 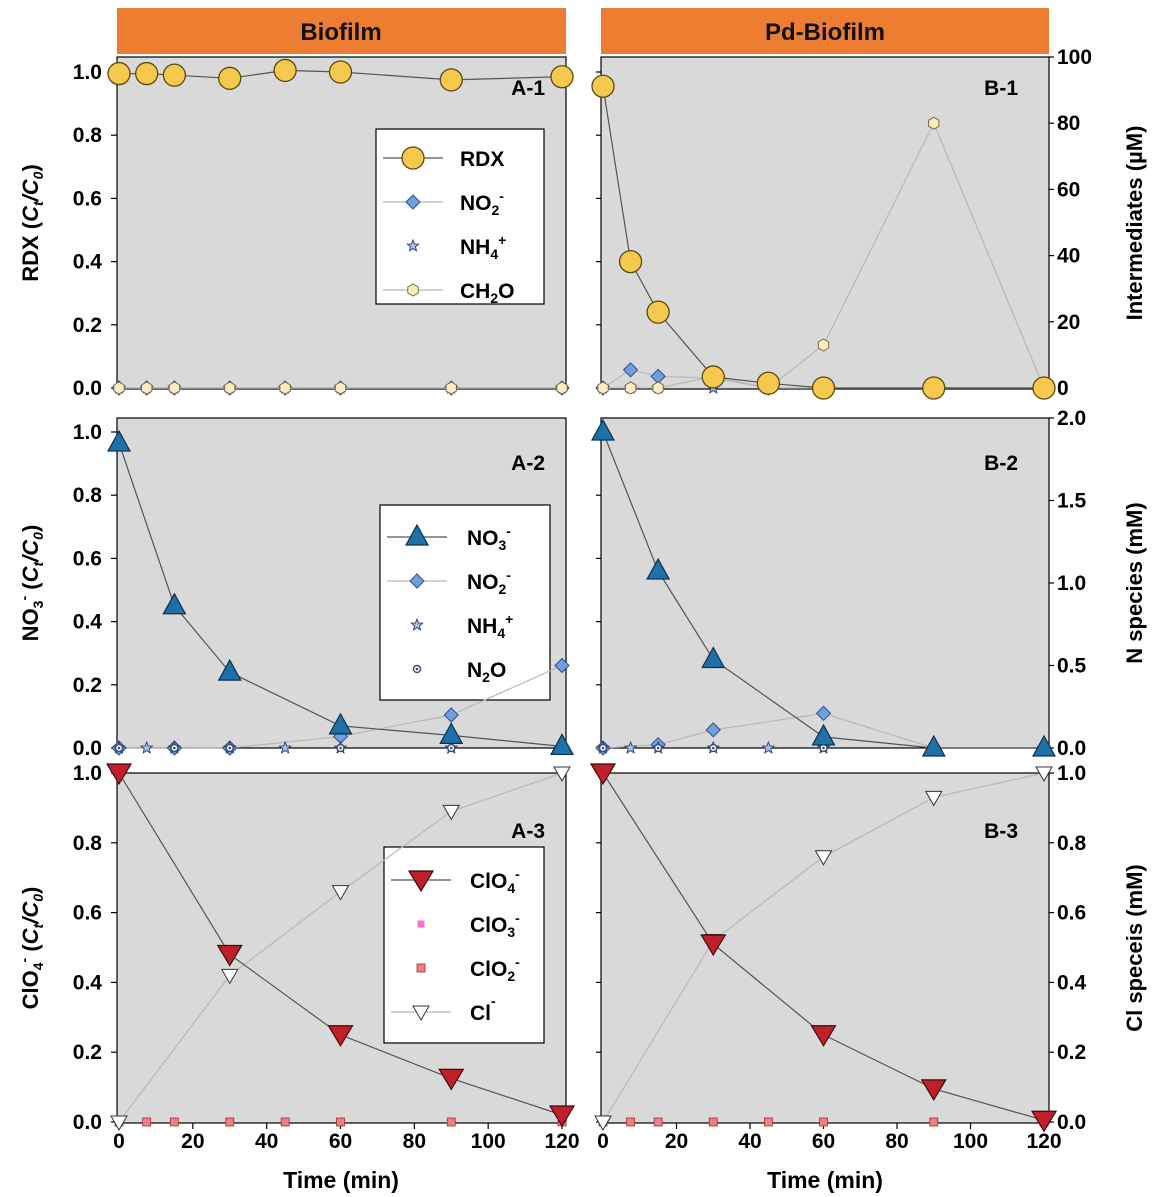 I want to click on right-ytick-label: 1.5, so click(x=1072, y=501).